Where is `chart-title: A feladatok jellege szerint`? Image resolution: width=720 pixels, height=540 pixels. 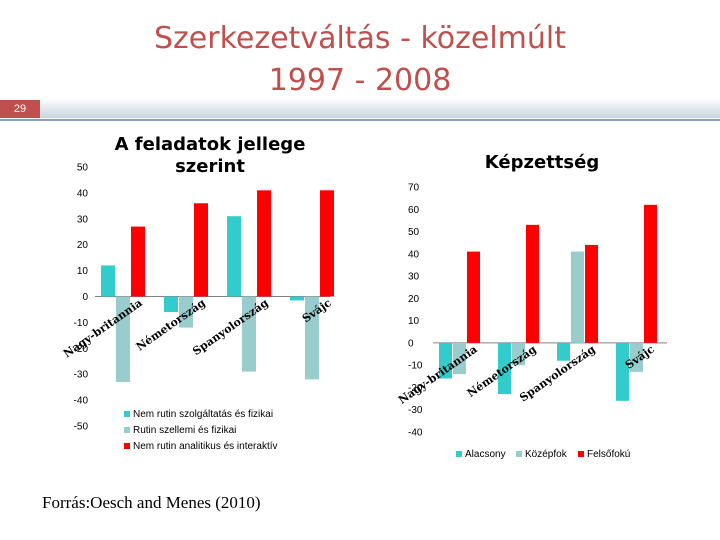
chart-title: A feladatok jellege szerint is located at coordinates (210, 155).